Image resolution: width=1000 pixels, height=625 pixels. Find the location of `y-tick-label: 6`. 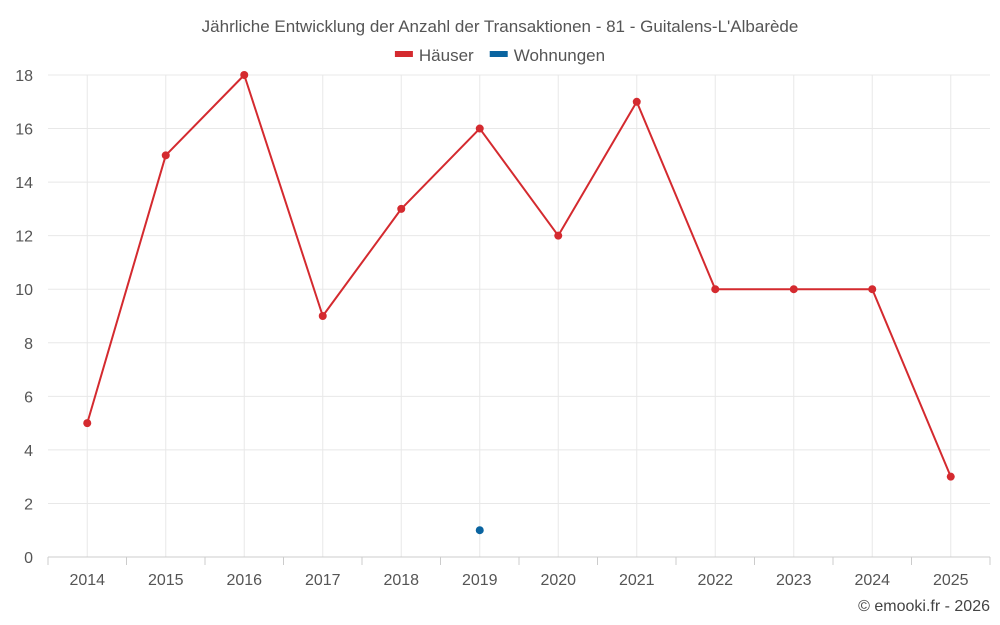

y-tick-label: 6 is located at coordinates (28, 397).